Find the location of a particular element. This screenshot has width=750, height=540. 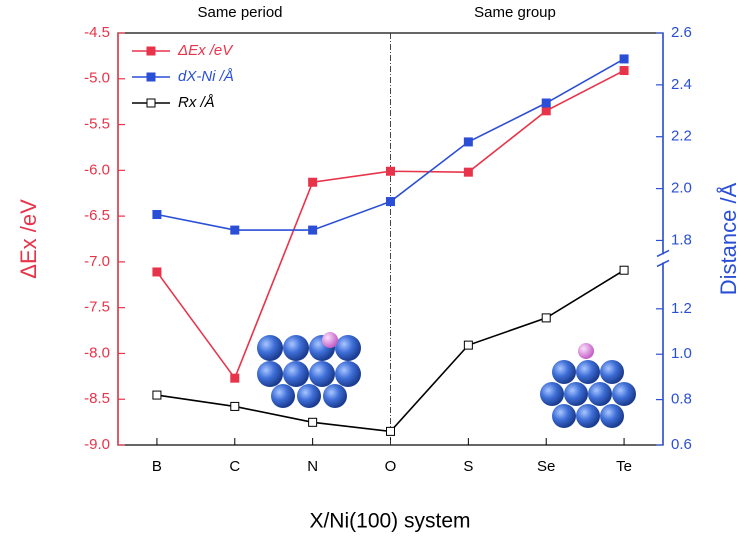

y2-tick-label: 2.6 is located at coordinates (681, 32).